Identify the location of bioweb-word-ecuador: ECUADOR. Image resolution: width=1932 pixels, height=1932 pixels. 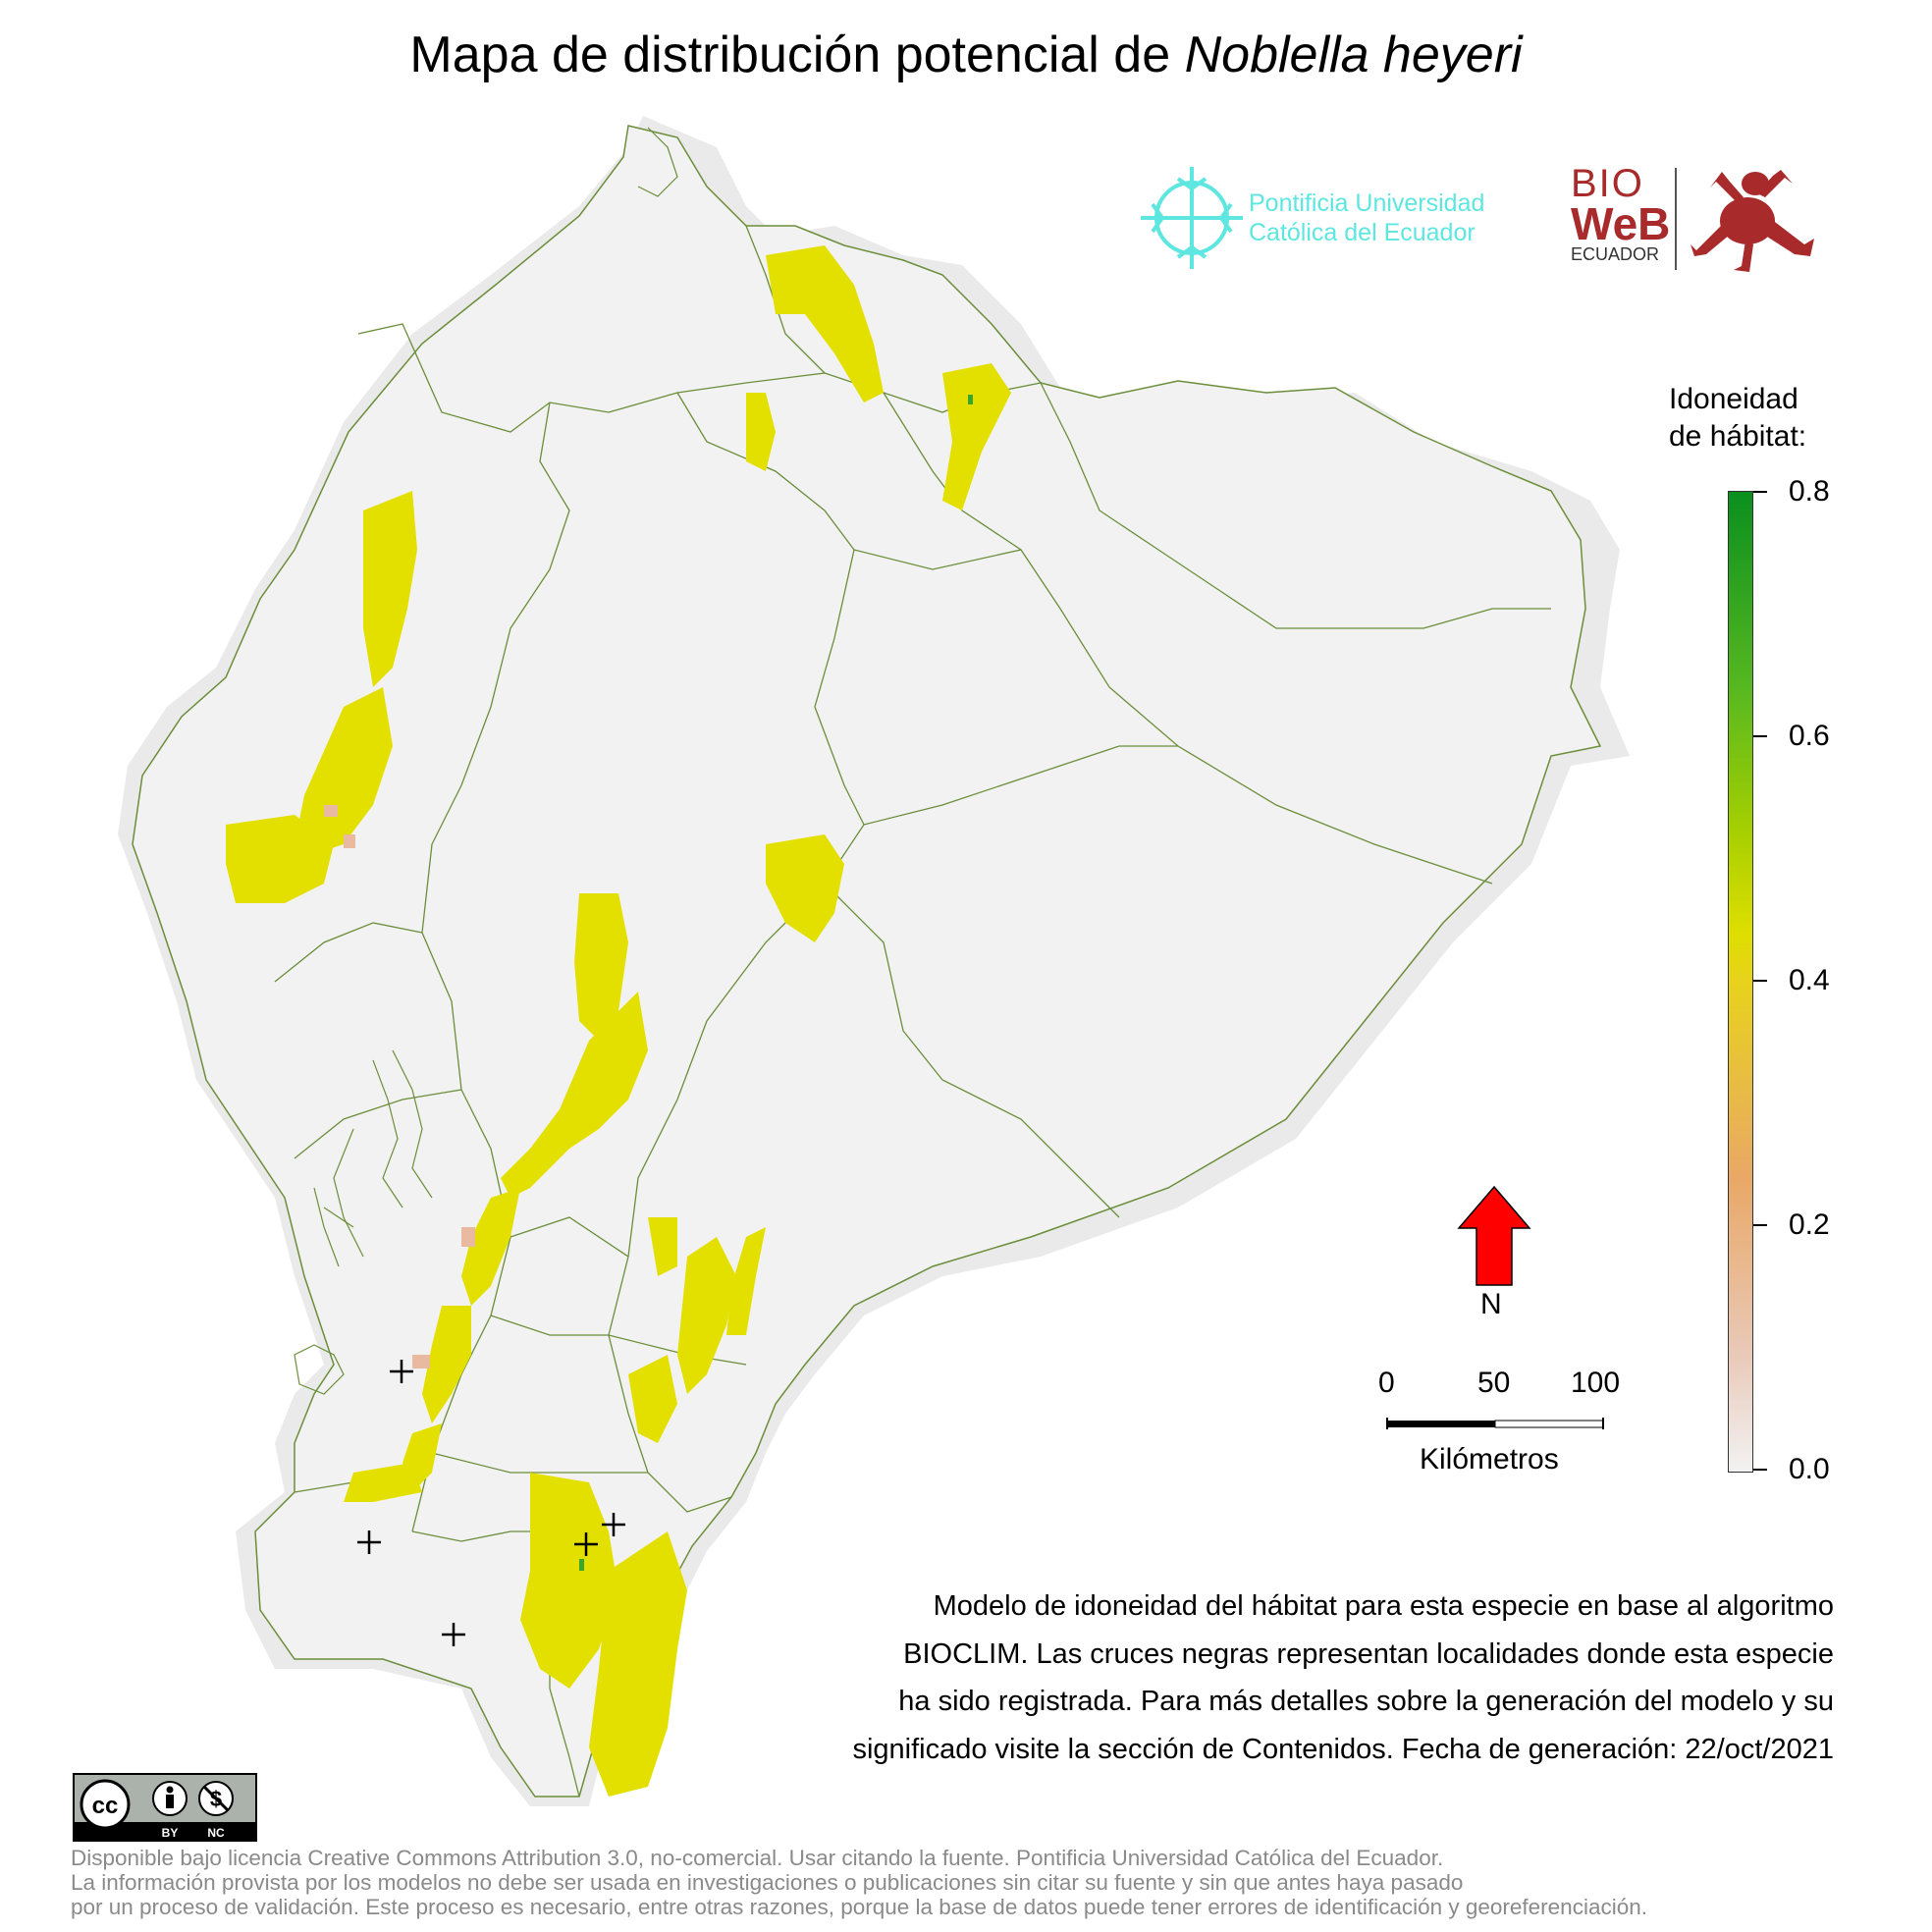
(1615, 254).